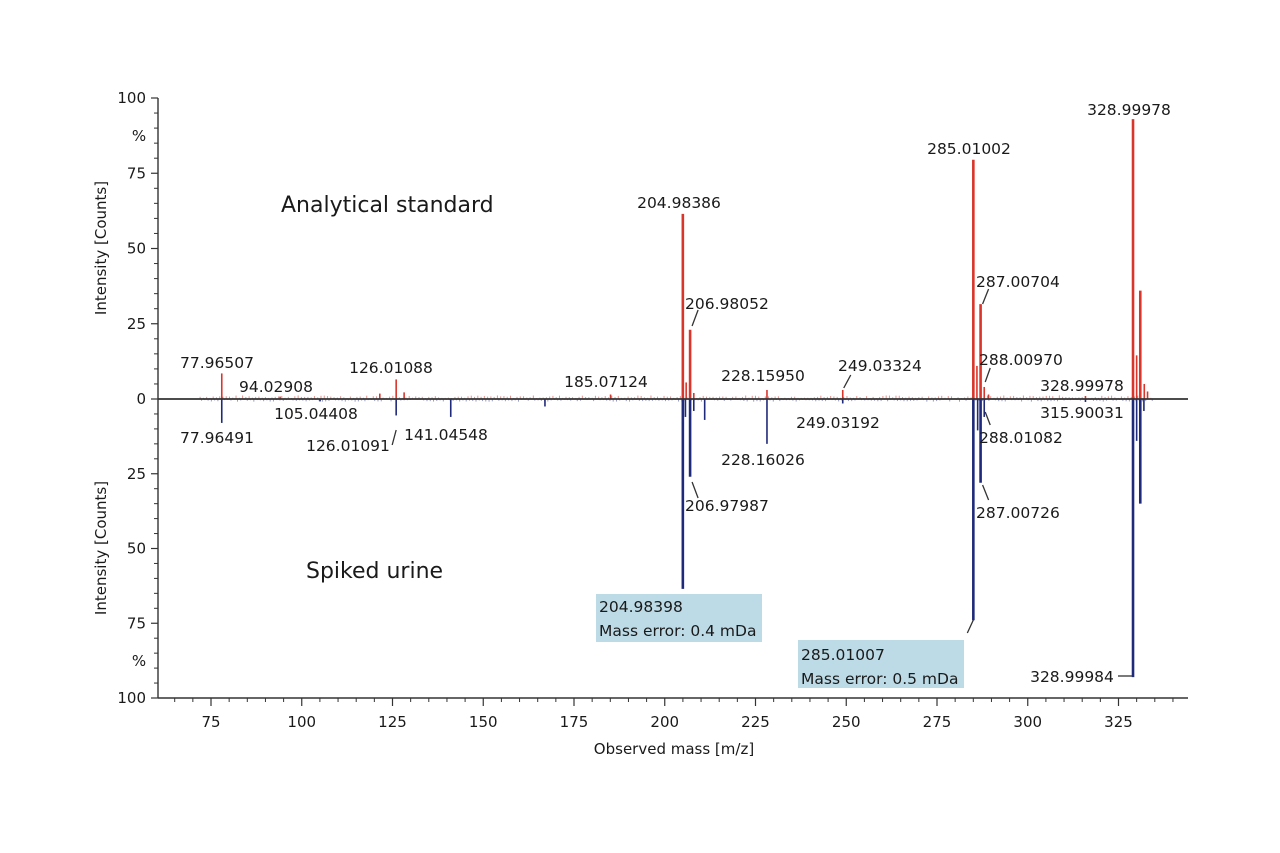  I want to click on peak-label-std-185: 185.07124, so click(606, 382).